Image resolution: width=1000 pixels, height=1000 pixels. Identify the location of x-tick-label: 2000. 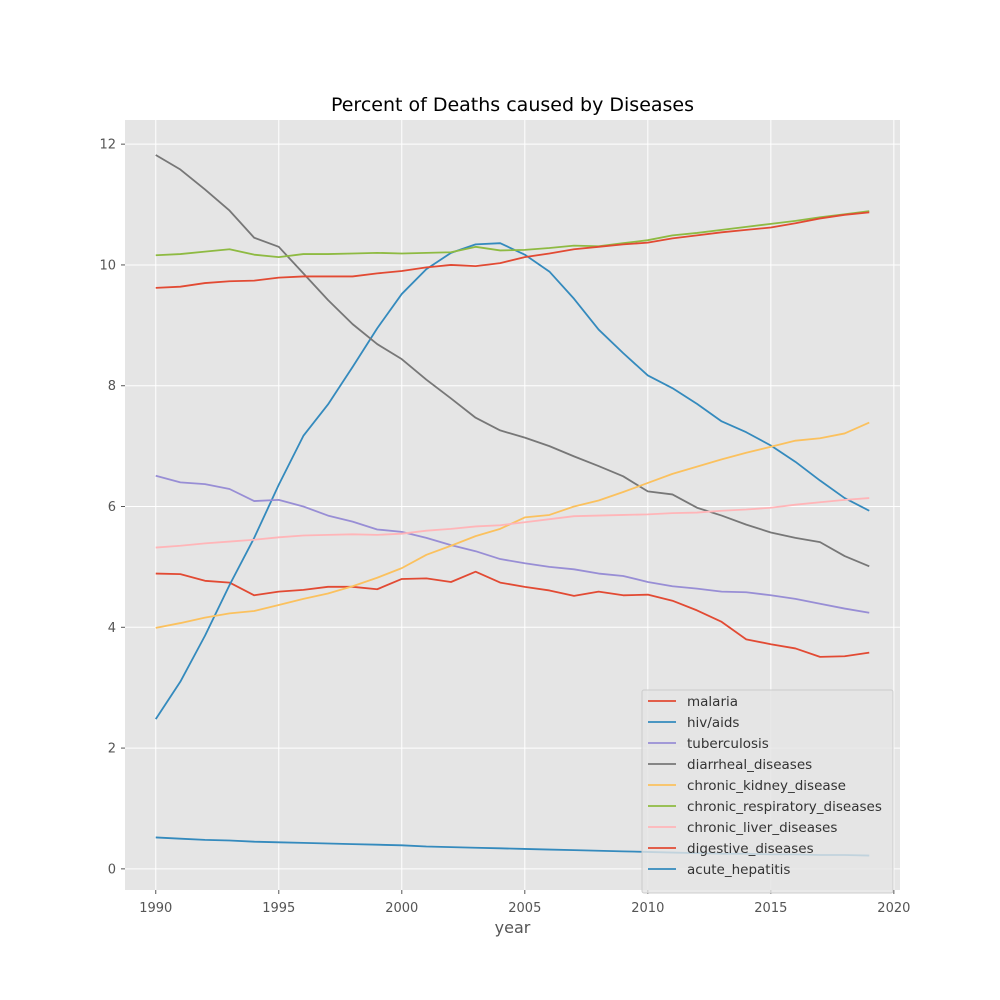
(401, 908).